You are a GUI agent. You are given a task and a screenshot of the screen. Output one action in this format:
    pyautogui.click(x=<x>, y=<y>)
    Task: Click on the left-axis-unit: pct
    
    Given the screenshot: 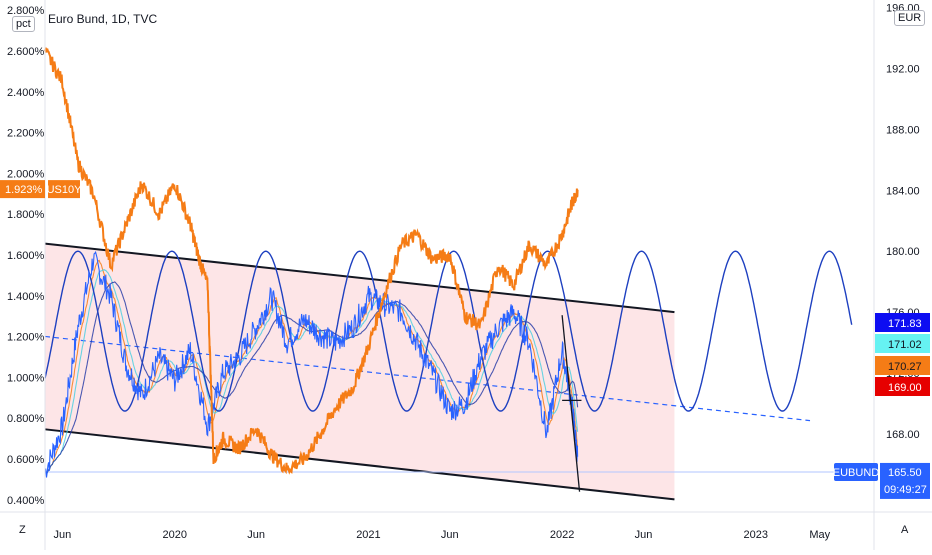 What is the action you would take?
    pyautogui.click(x=23, y=24)
    